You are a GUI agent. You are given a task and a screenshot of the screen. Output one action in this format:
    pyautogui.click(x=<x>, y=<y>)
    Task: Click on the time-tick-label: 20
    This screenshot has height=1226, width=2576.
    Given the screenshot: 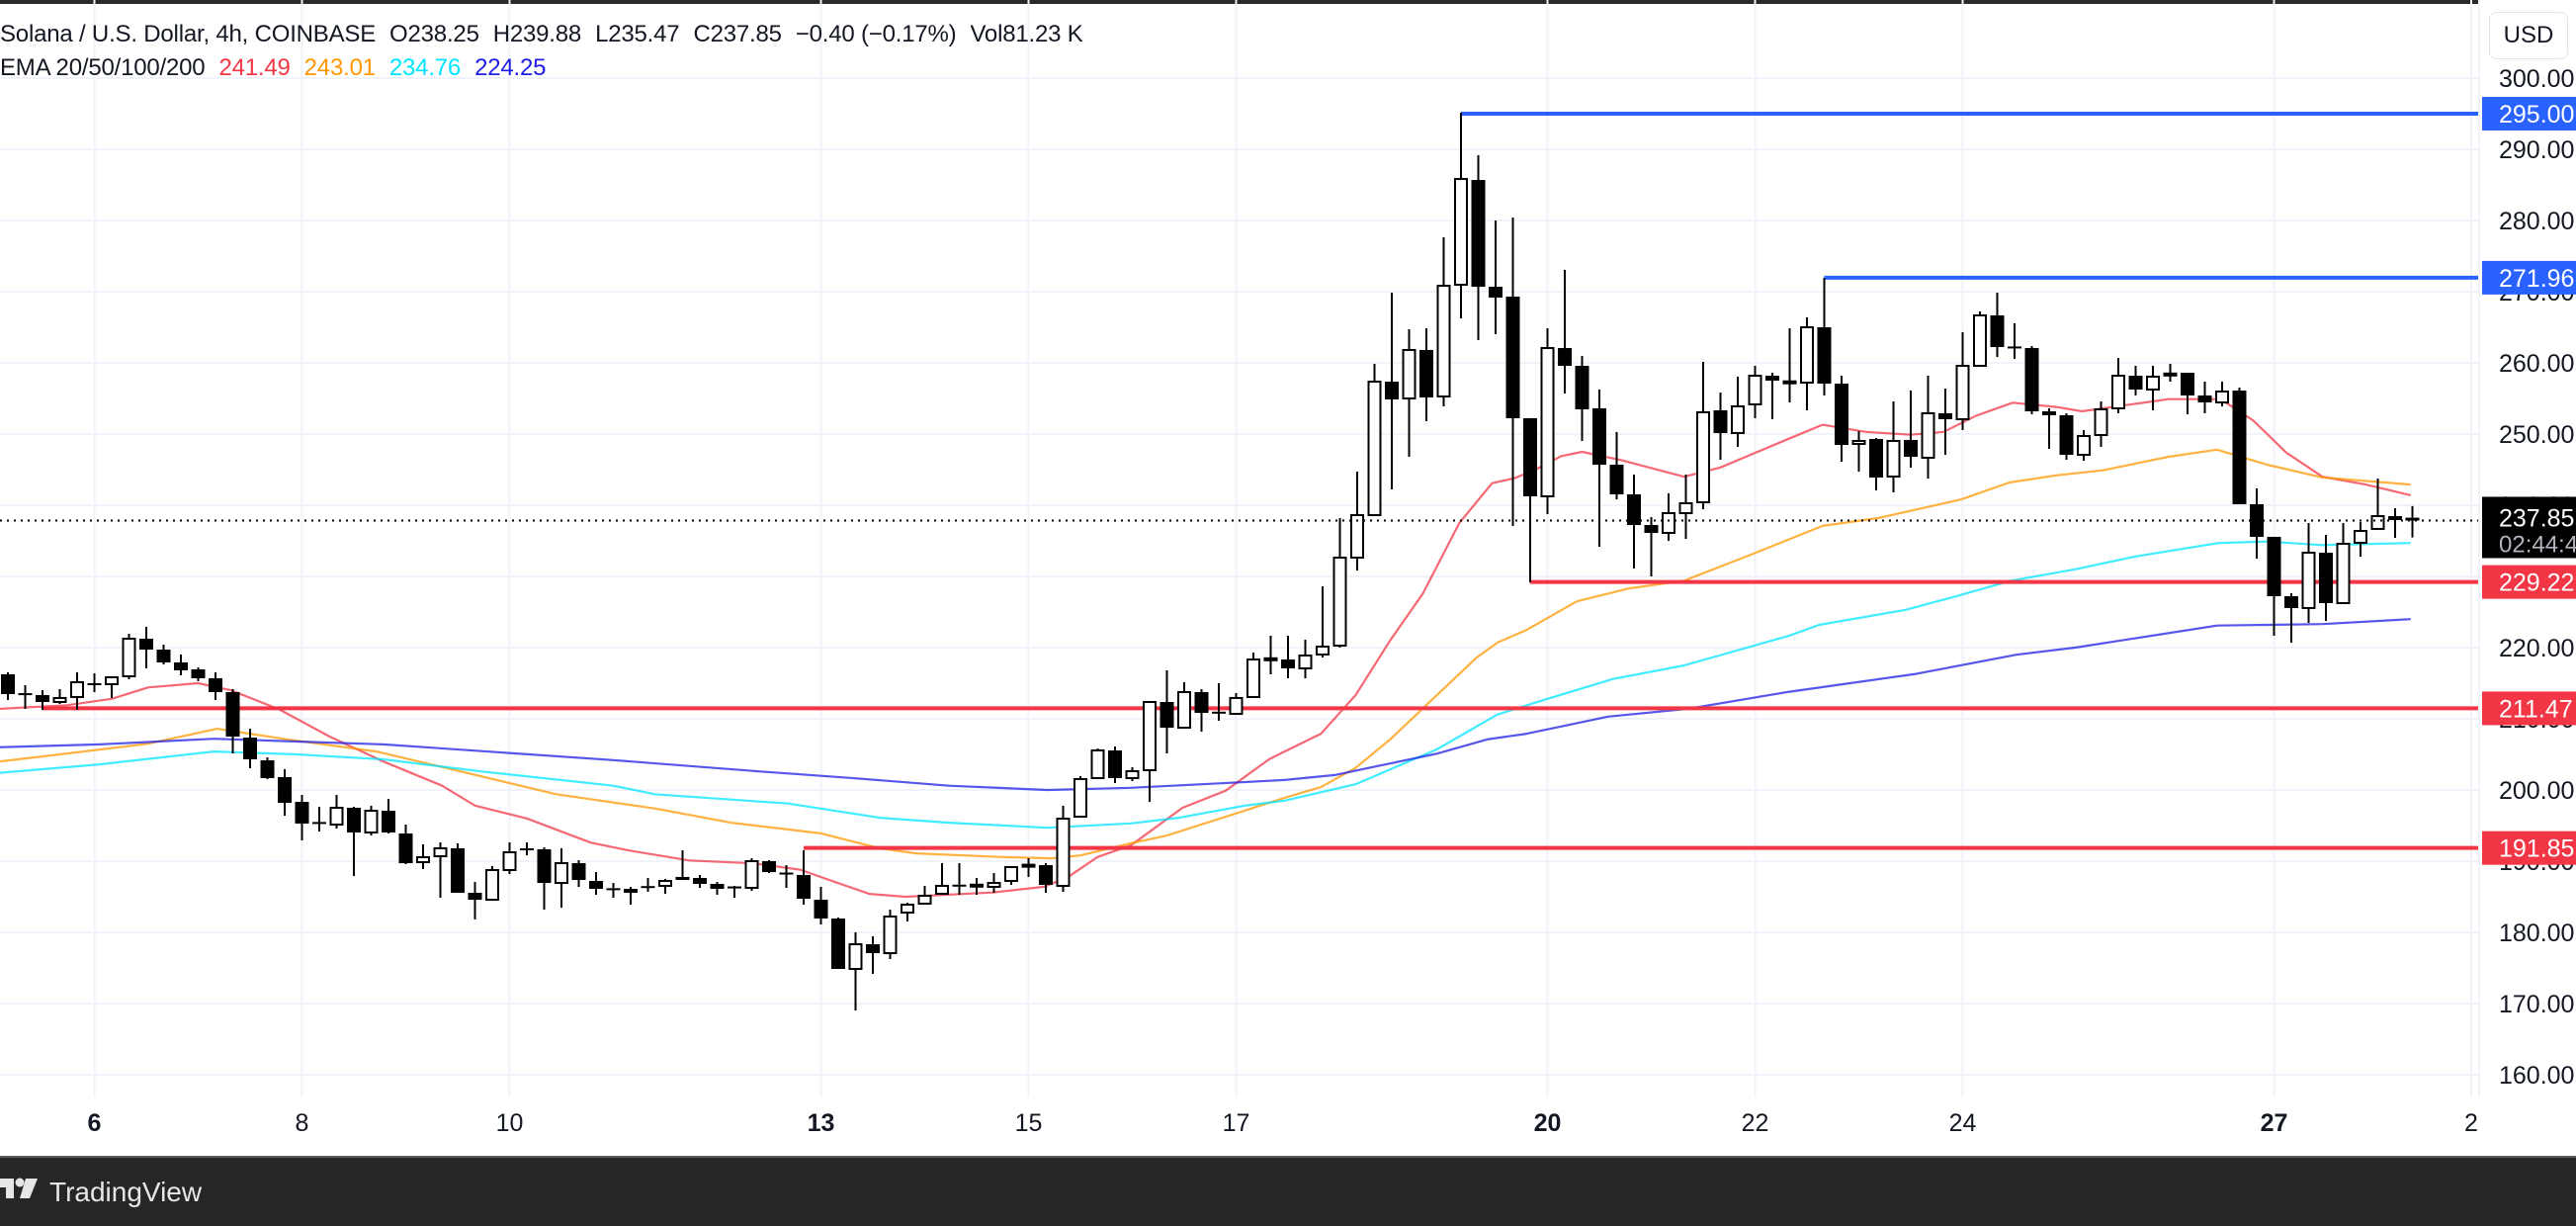 What is the action you would take?
    pyautogui.click(x=1548, y=1123)
    